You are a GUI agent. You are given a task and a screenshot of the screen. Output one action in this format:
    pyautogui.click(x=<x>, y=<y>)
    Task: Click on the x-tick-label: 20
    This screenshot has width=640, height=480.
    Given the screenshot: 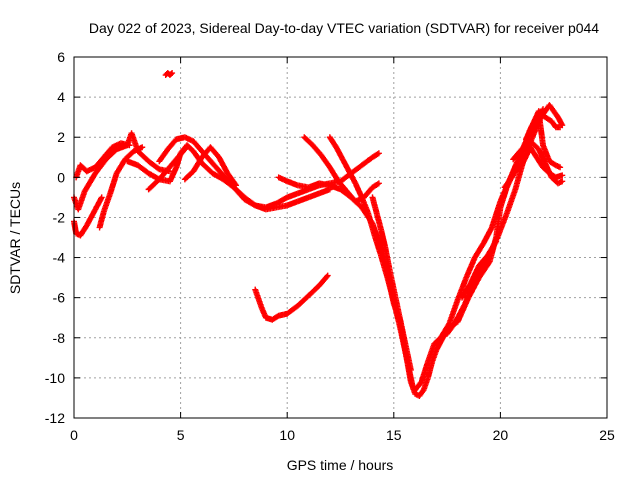 What is the action you would take?
    pyautogui.click(x=501, y=435)
    